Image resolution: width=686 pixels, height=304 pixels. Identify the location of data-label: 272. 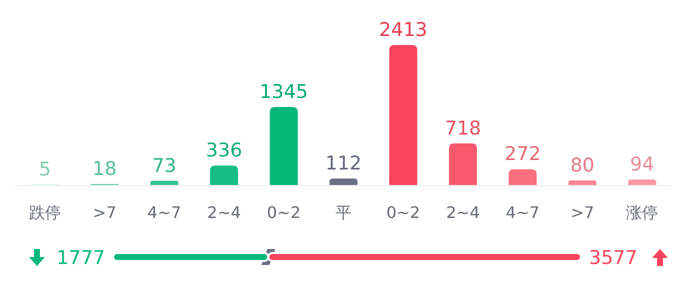
(522, 154).